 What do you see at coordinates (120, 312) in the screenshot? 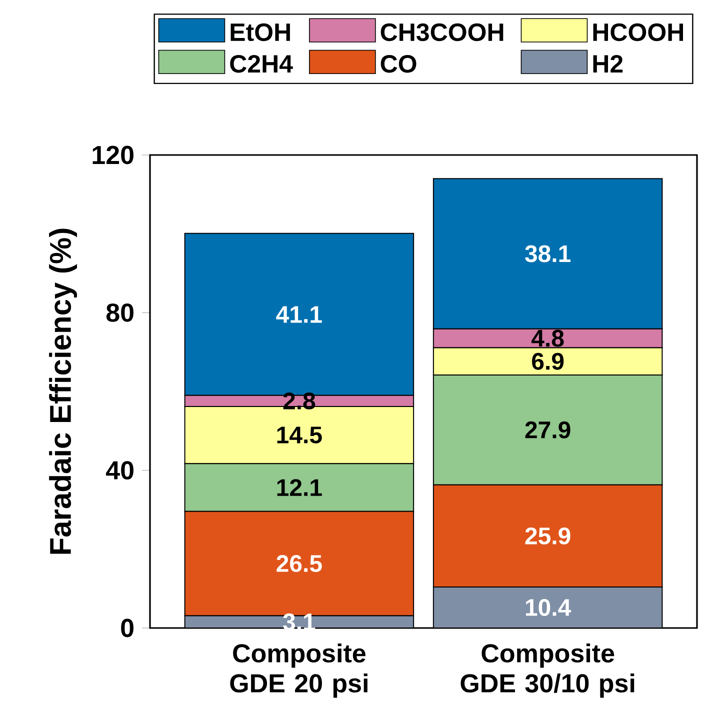
I see `y-tick-label: 80` at bounding box center [120, 312].